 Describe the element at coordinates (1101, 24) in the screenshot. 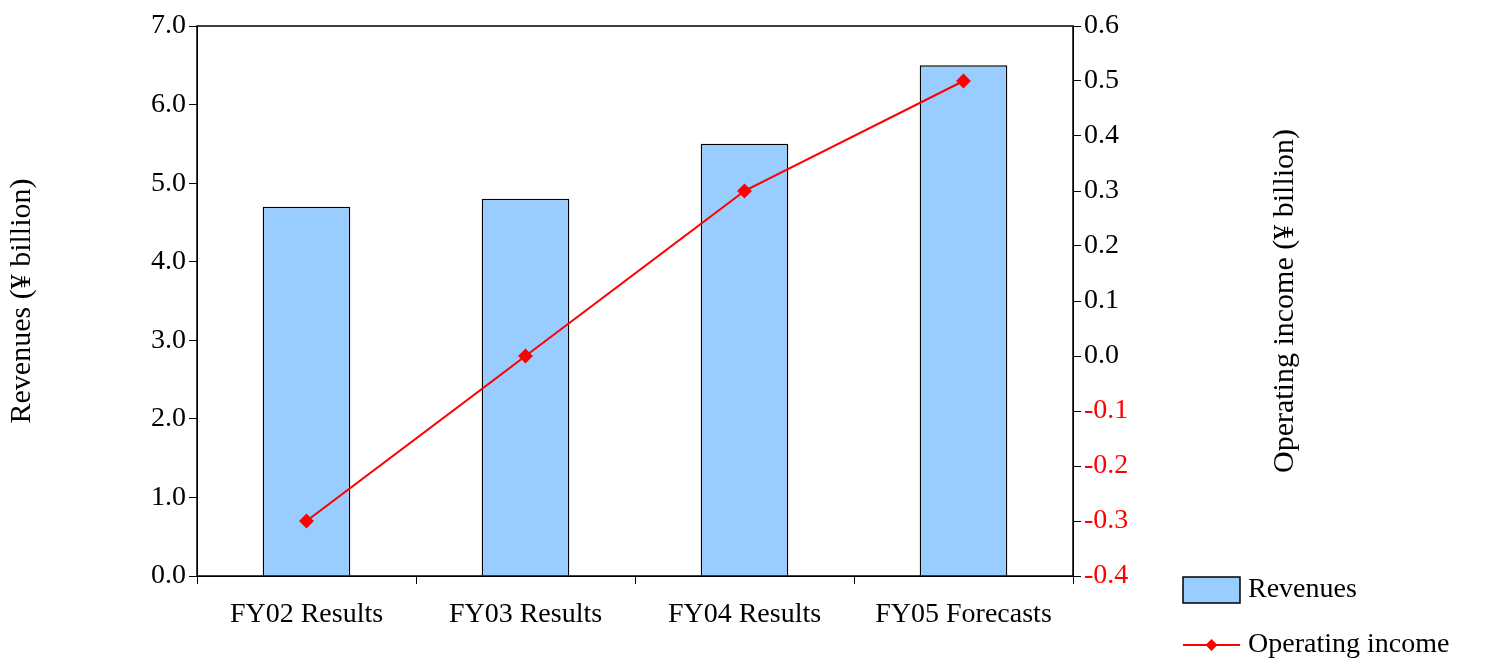

I see `y2-tick-label: 0.6` at that location.